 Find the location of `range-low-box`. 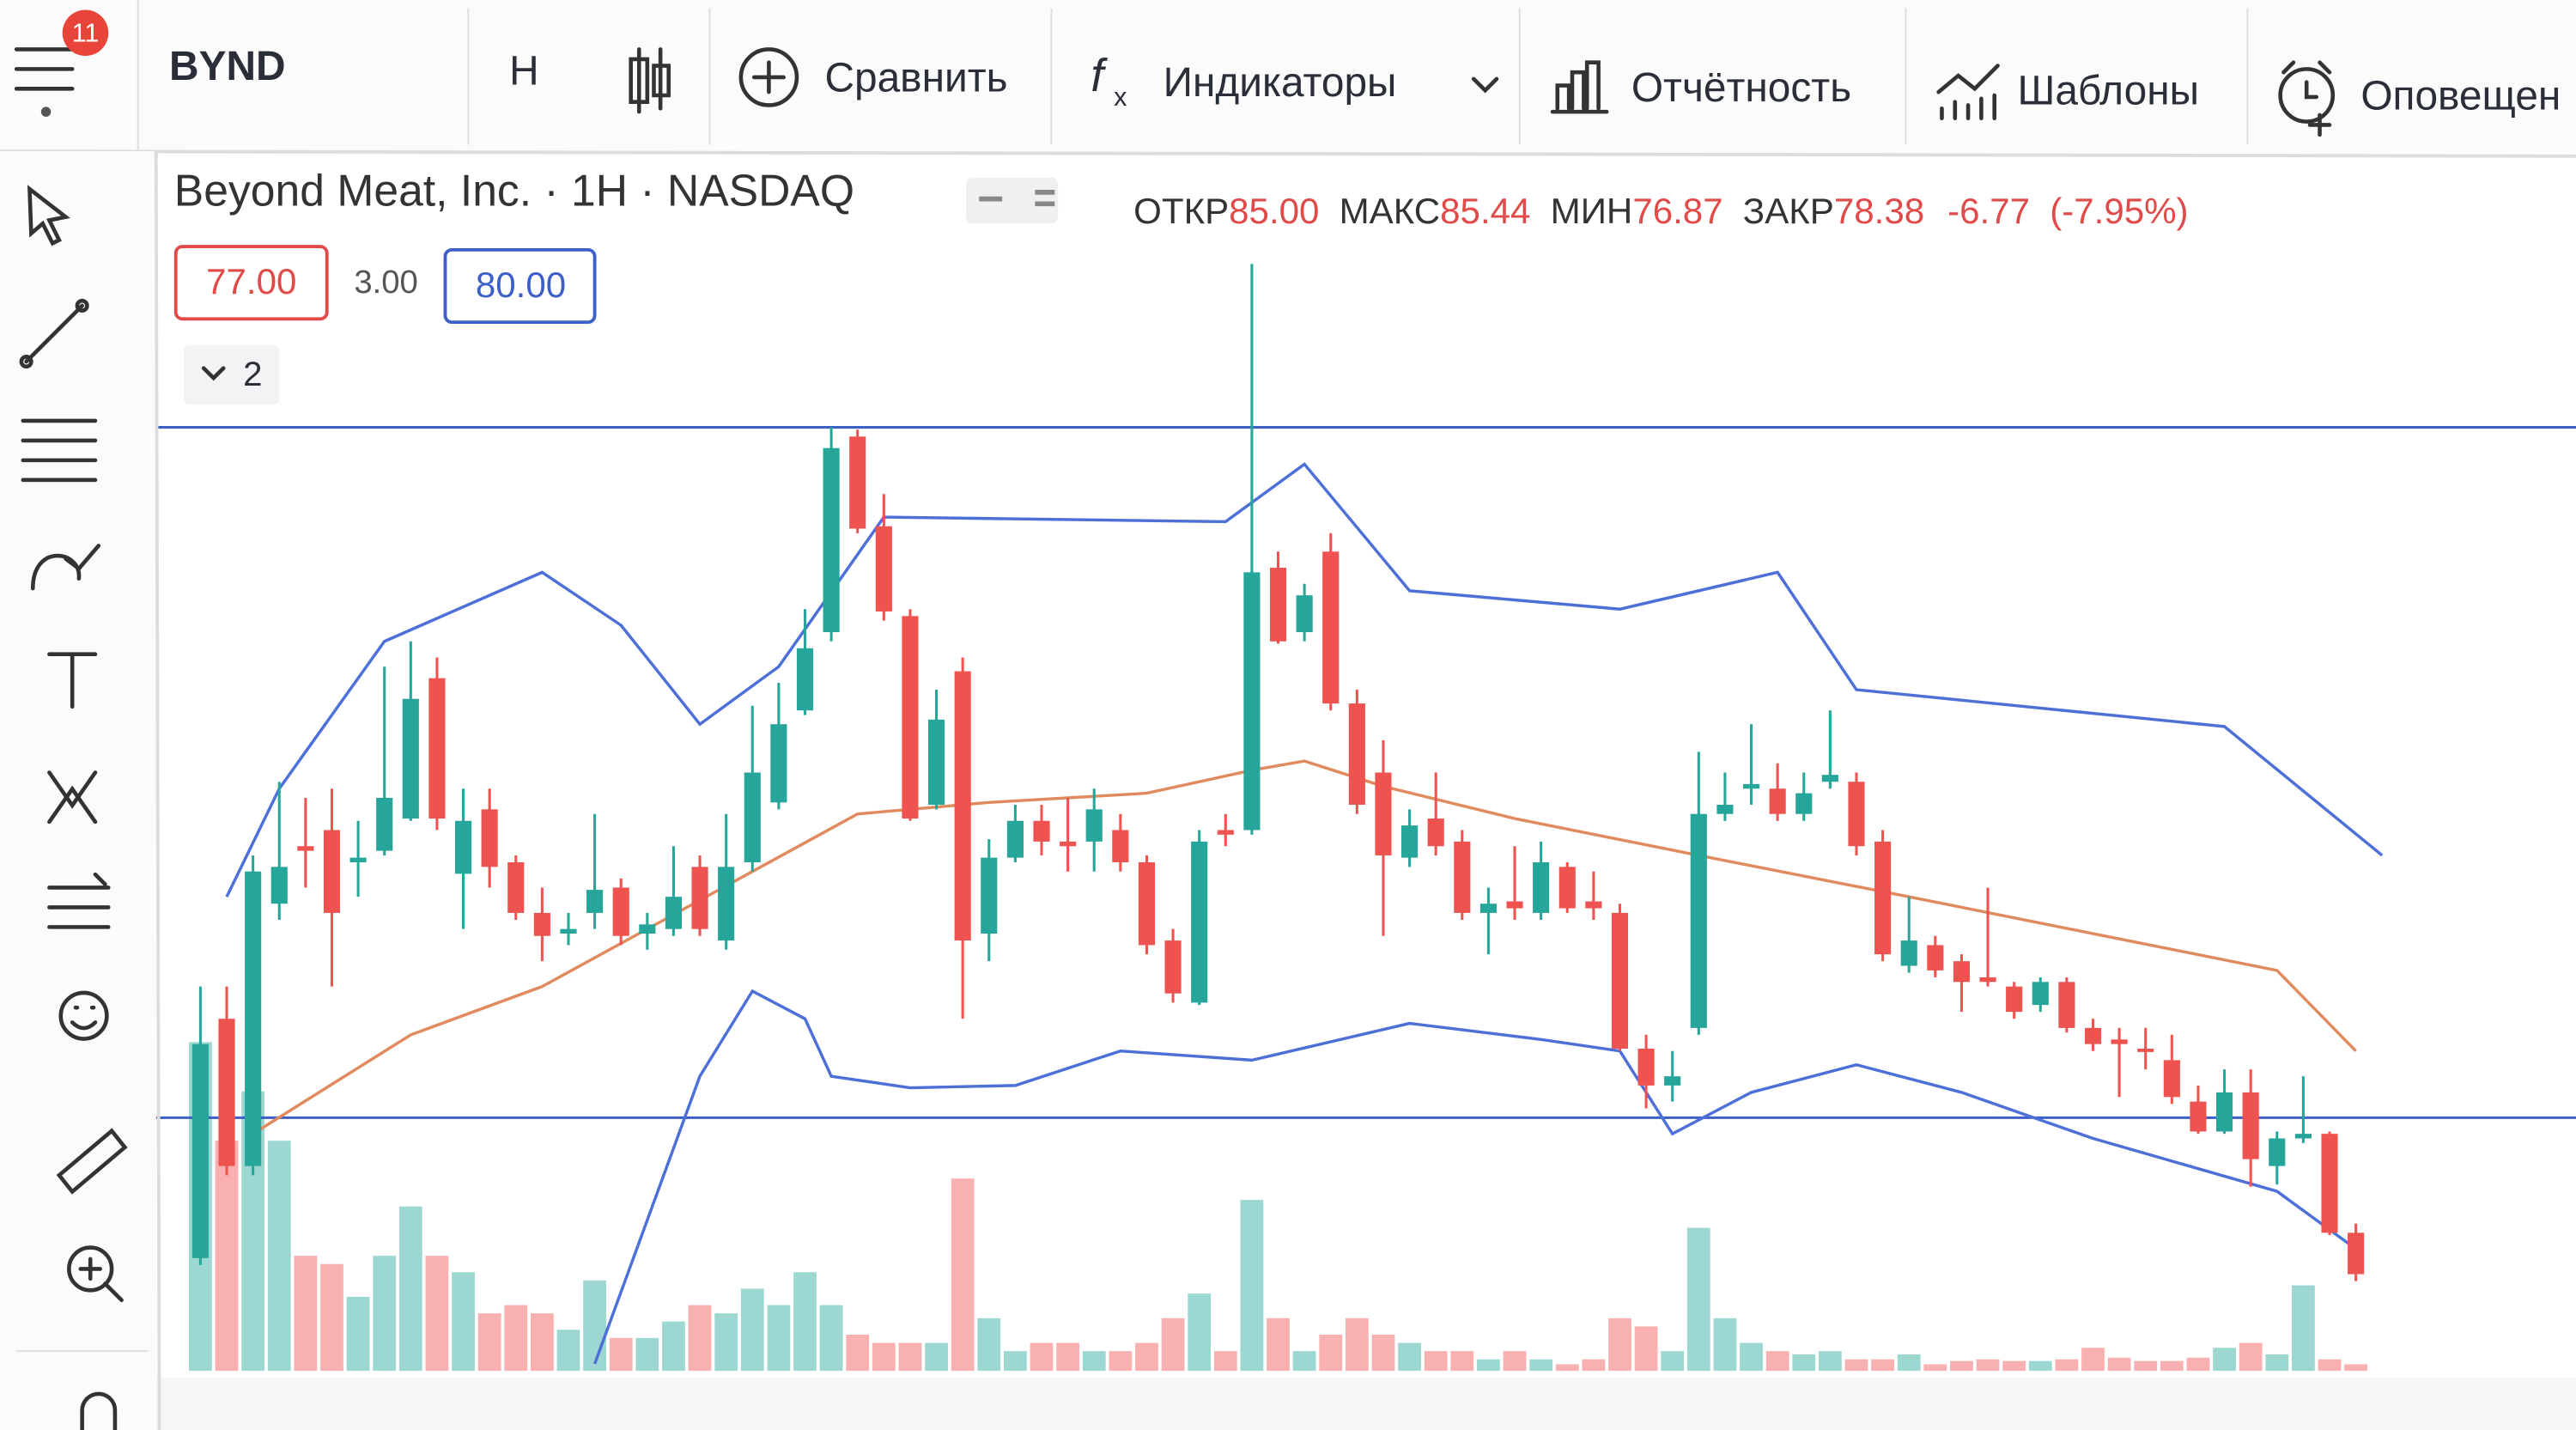

range-low-box is located at coordinates (251, 283).